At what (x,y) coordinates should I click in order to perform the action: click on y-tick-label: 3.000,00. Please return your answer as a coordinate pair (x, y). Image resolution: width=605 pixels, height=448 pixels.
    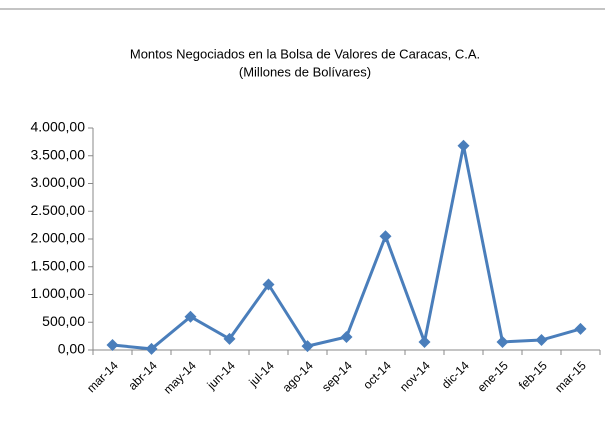
    Looking at the image, I should click on (58, 182).